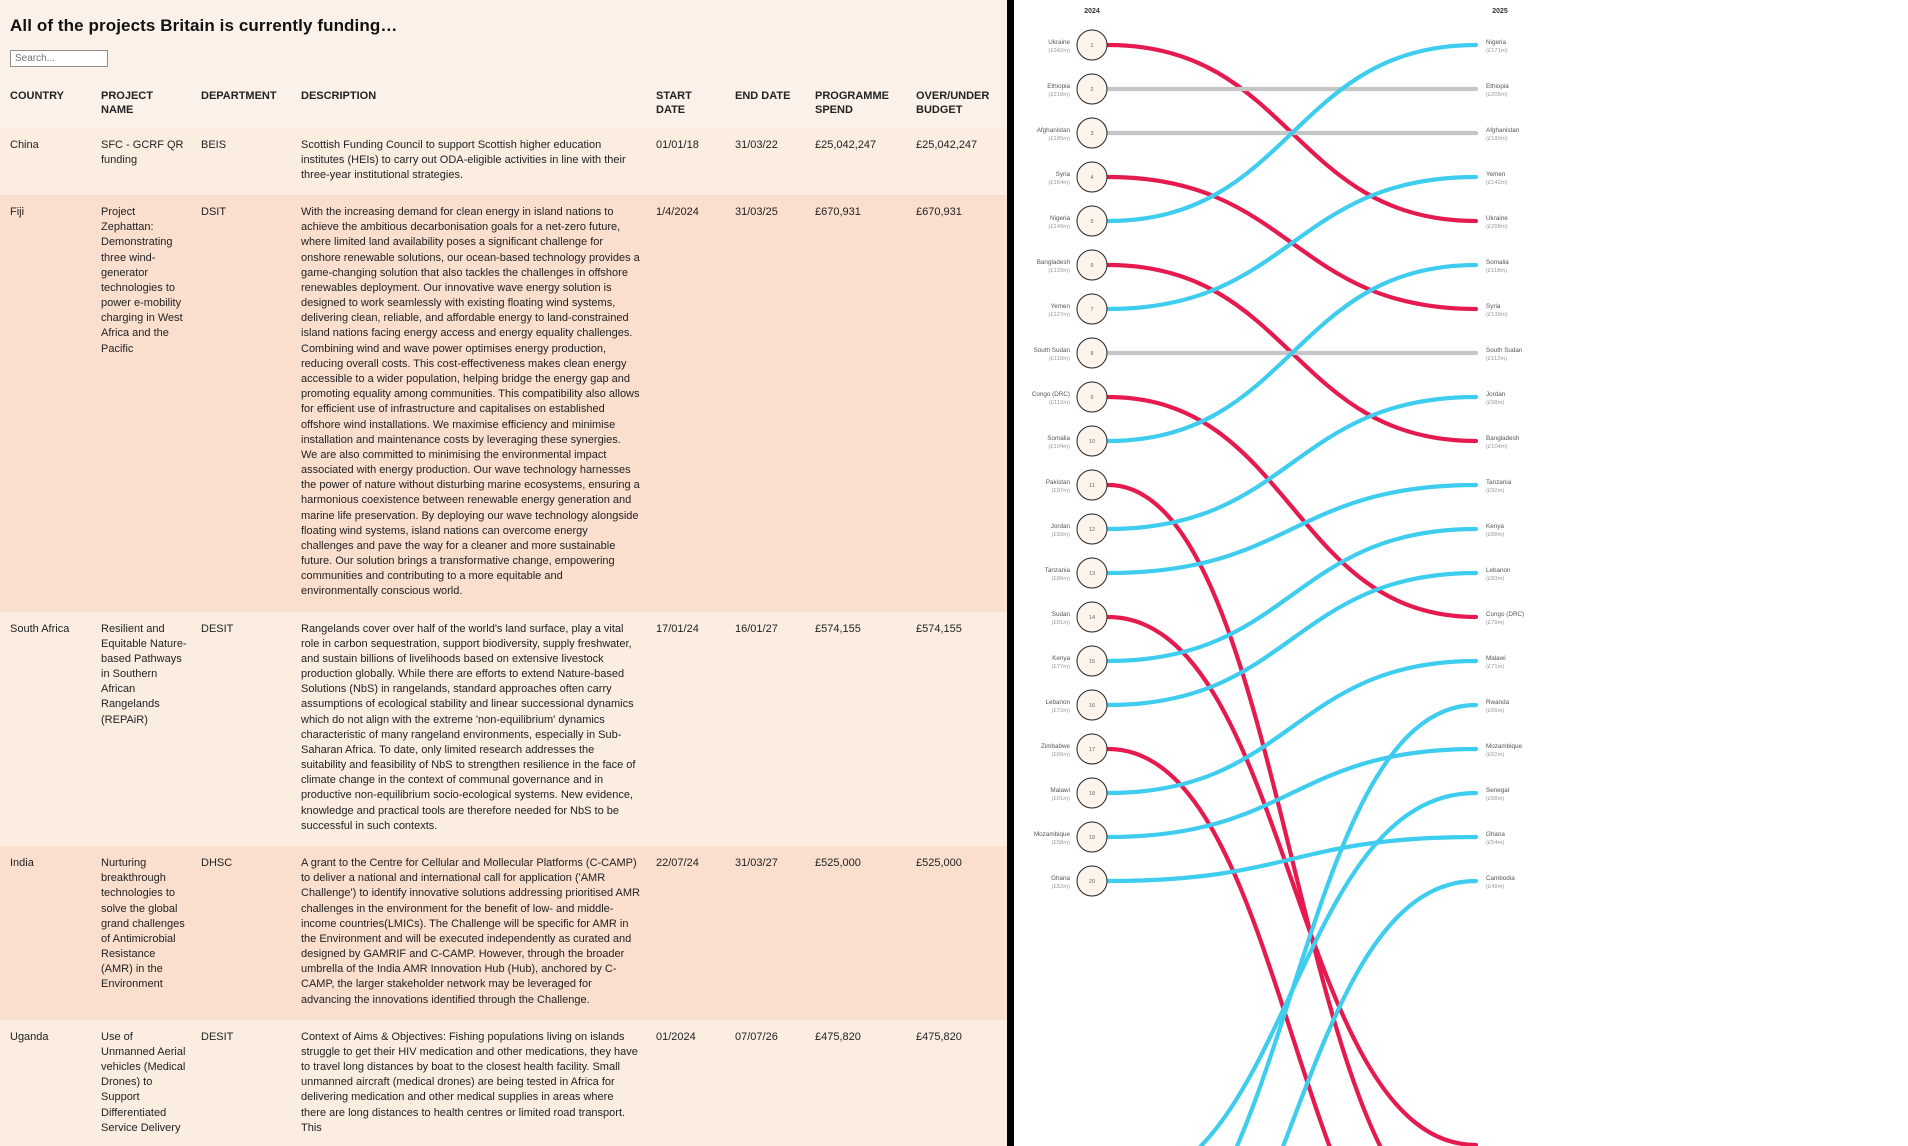 The image size is (1908, 1146). Describe the element at coordinates (1061, 755) in the screenshot. I see `chart-left-label-value: (£66m)` at that location.